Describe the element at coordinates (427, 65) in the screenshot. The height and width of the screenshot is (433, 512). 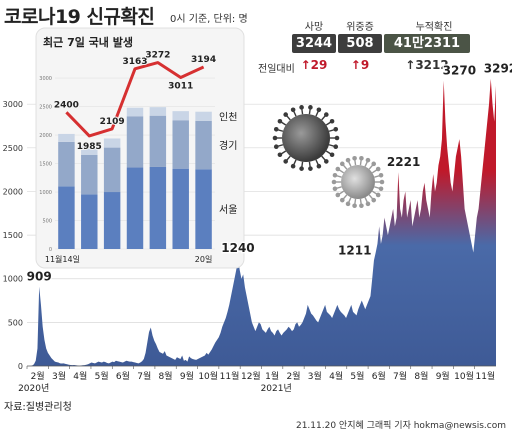
I see `cumulative-change: ↑3212` at that location.